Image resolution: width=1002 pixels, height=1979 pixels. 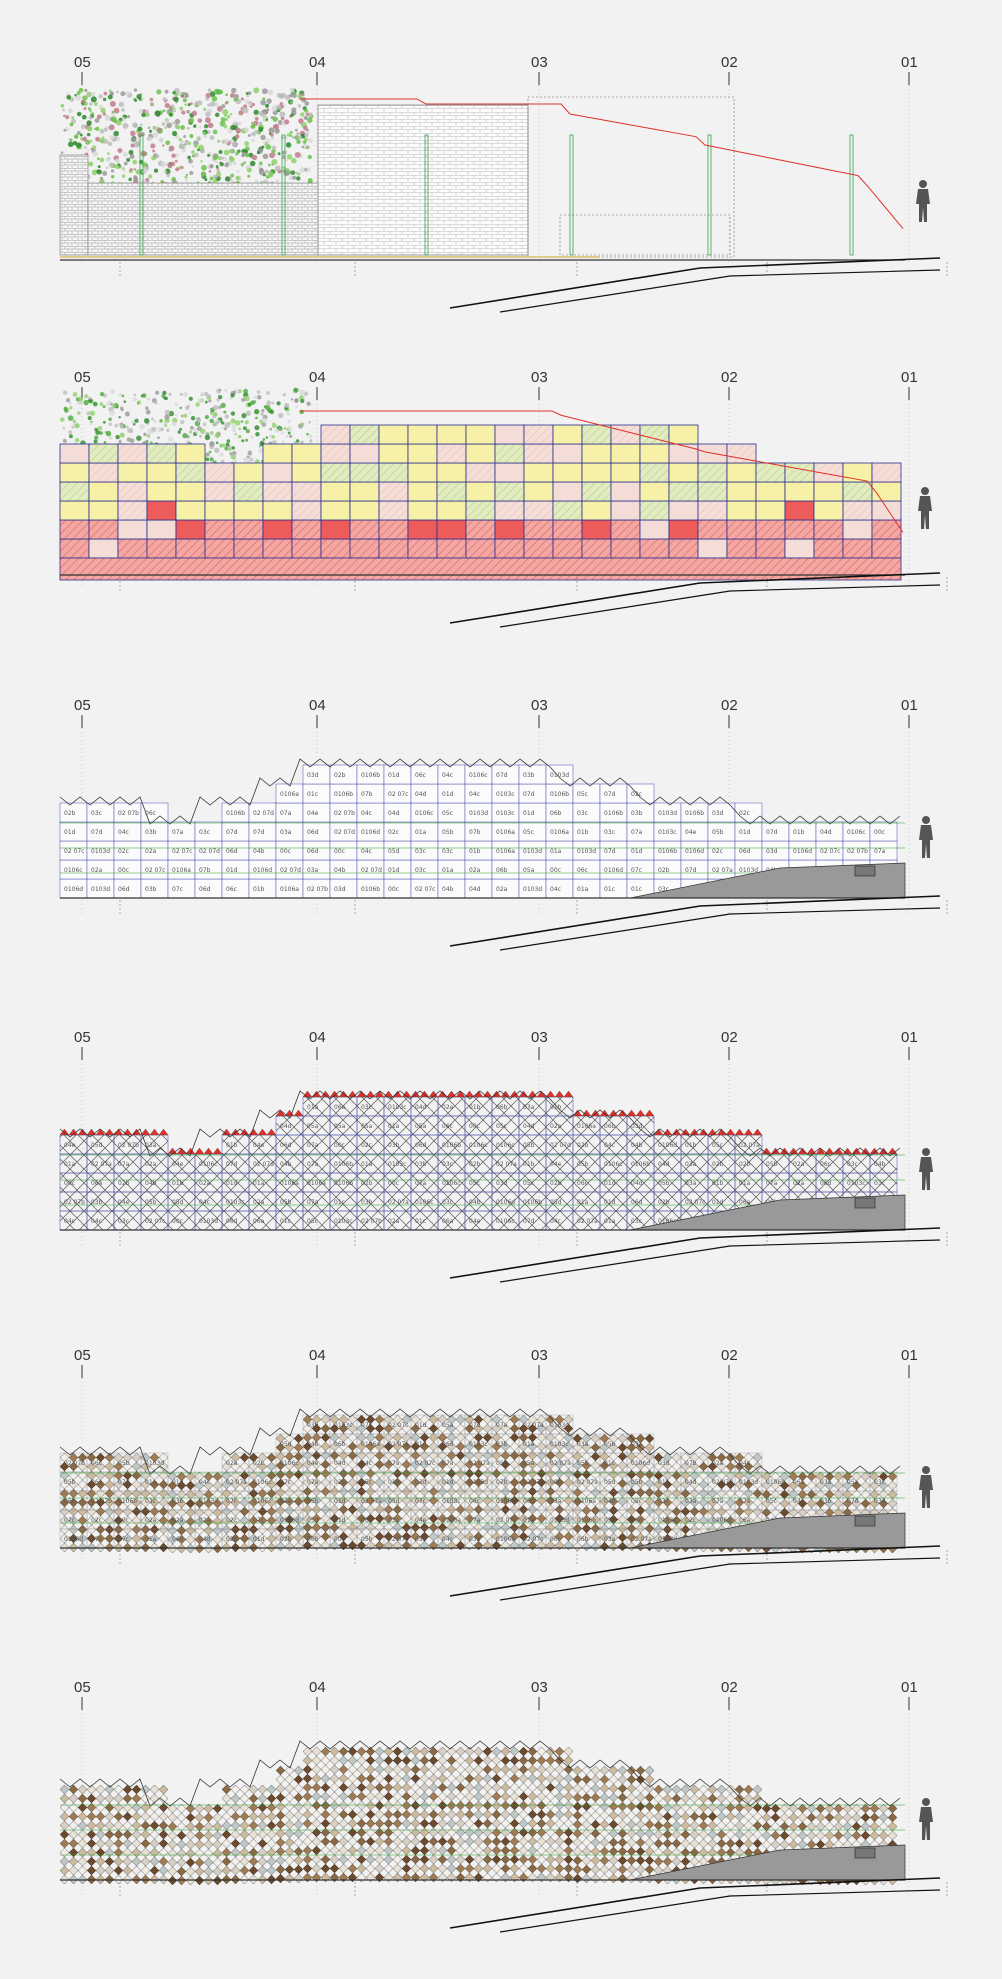 I want to click on axis-label-05: 05, so click(x=82, y=62).